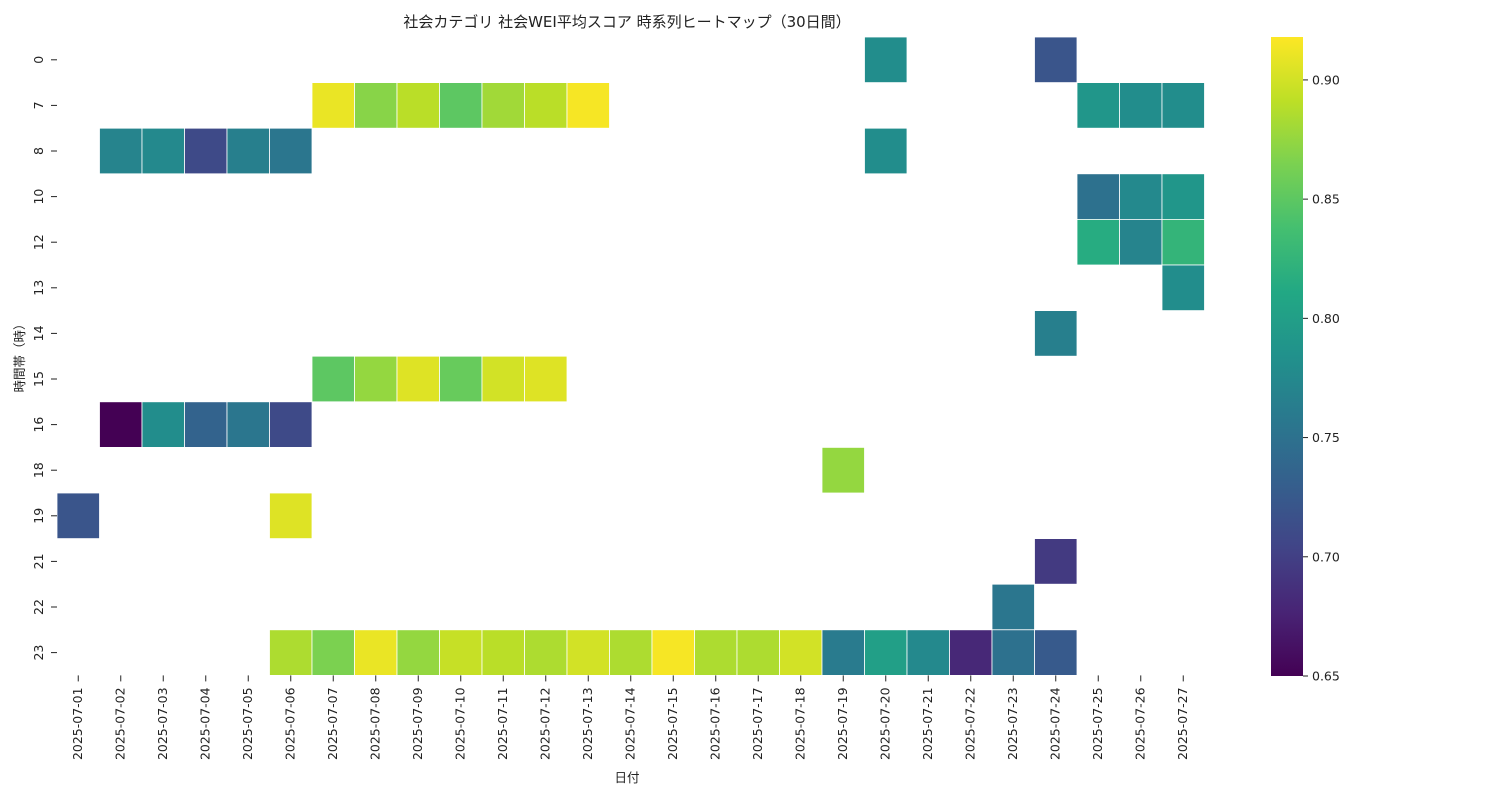  I want to click on y-tick-label: 15, so click(38, 379).